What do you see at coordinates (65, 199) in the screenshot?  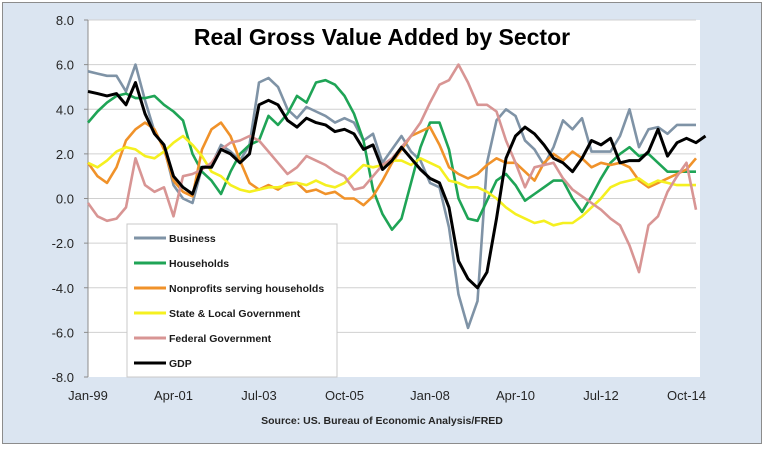 I see `y-tick-label: 0.0` at bounding box center [65, 199].